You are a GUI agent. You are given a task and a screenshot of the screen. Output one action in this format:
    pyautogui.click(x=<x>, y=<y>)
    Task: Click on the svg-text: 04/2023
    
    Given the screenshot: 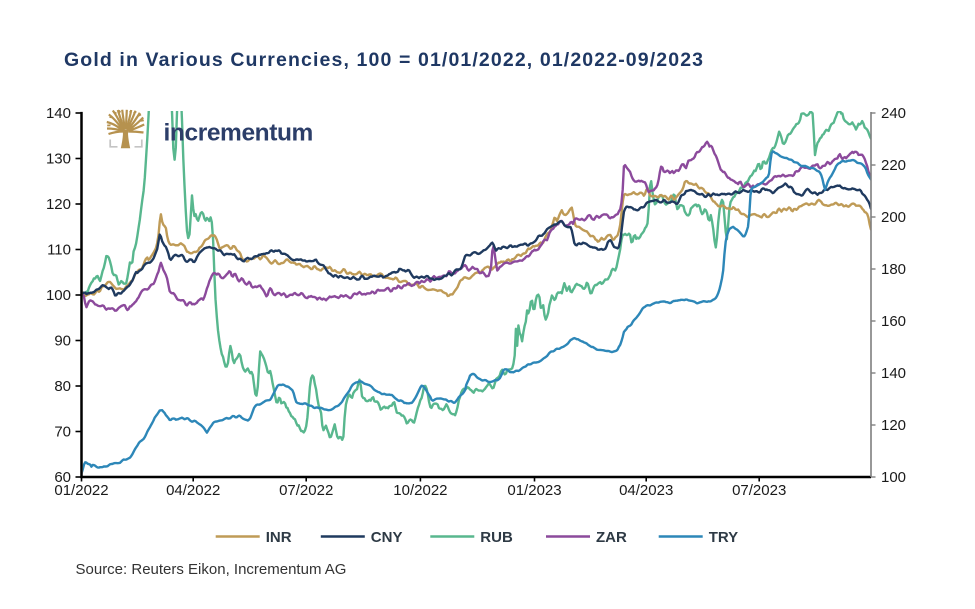 What is the action you would take?
    pyautogui.click(x=646, y=490)
    